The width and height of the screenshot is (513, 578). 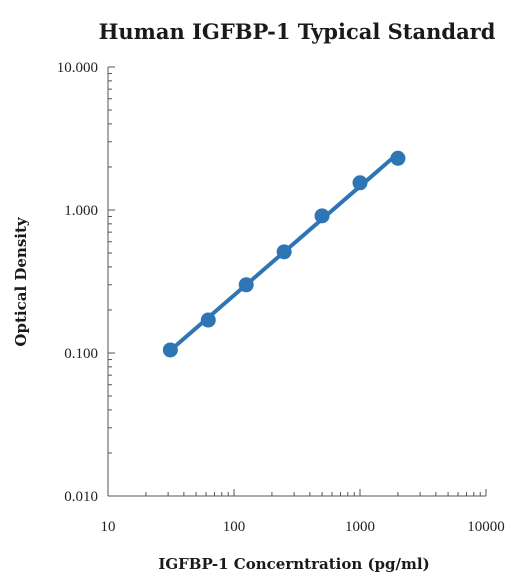 What do you see at coordinates (81, 211) in the screenshot?
I see `y-tick-label: 1.000` at bounding box center [81, 211].